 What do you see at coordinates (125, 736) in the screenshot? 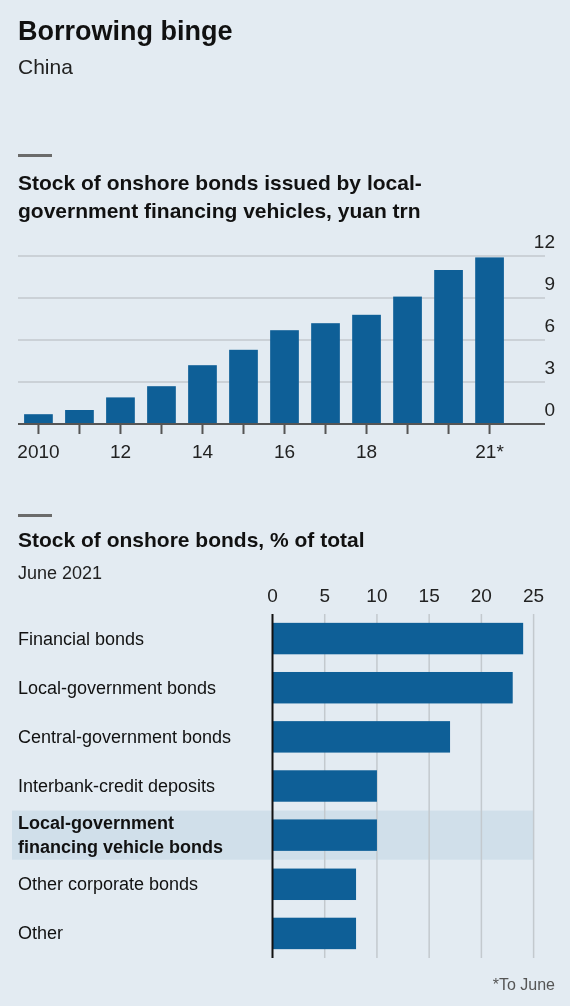
I see `y-tick-label: Central-government bonds` at bounding box center [125, 736].